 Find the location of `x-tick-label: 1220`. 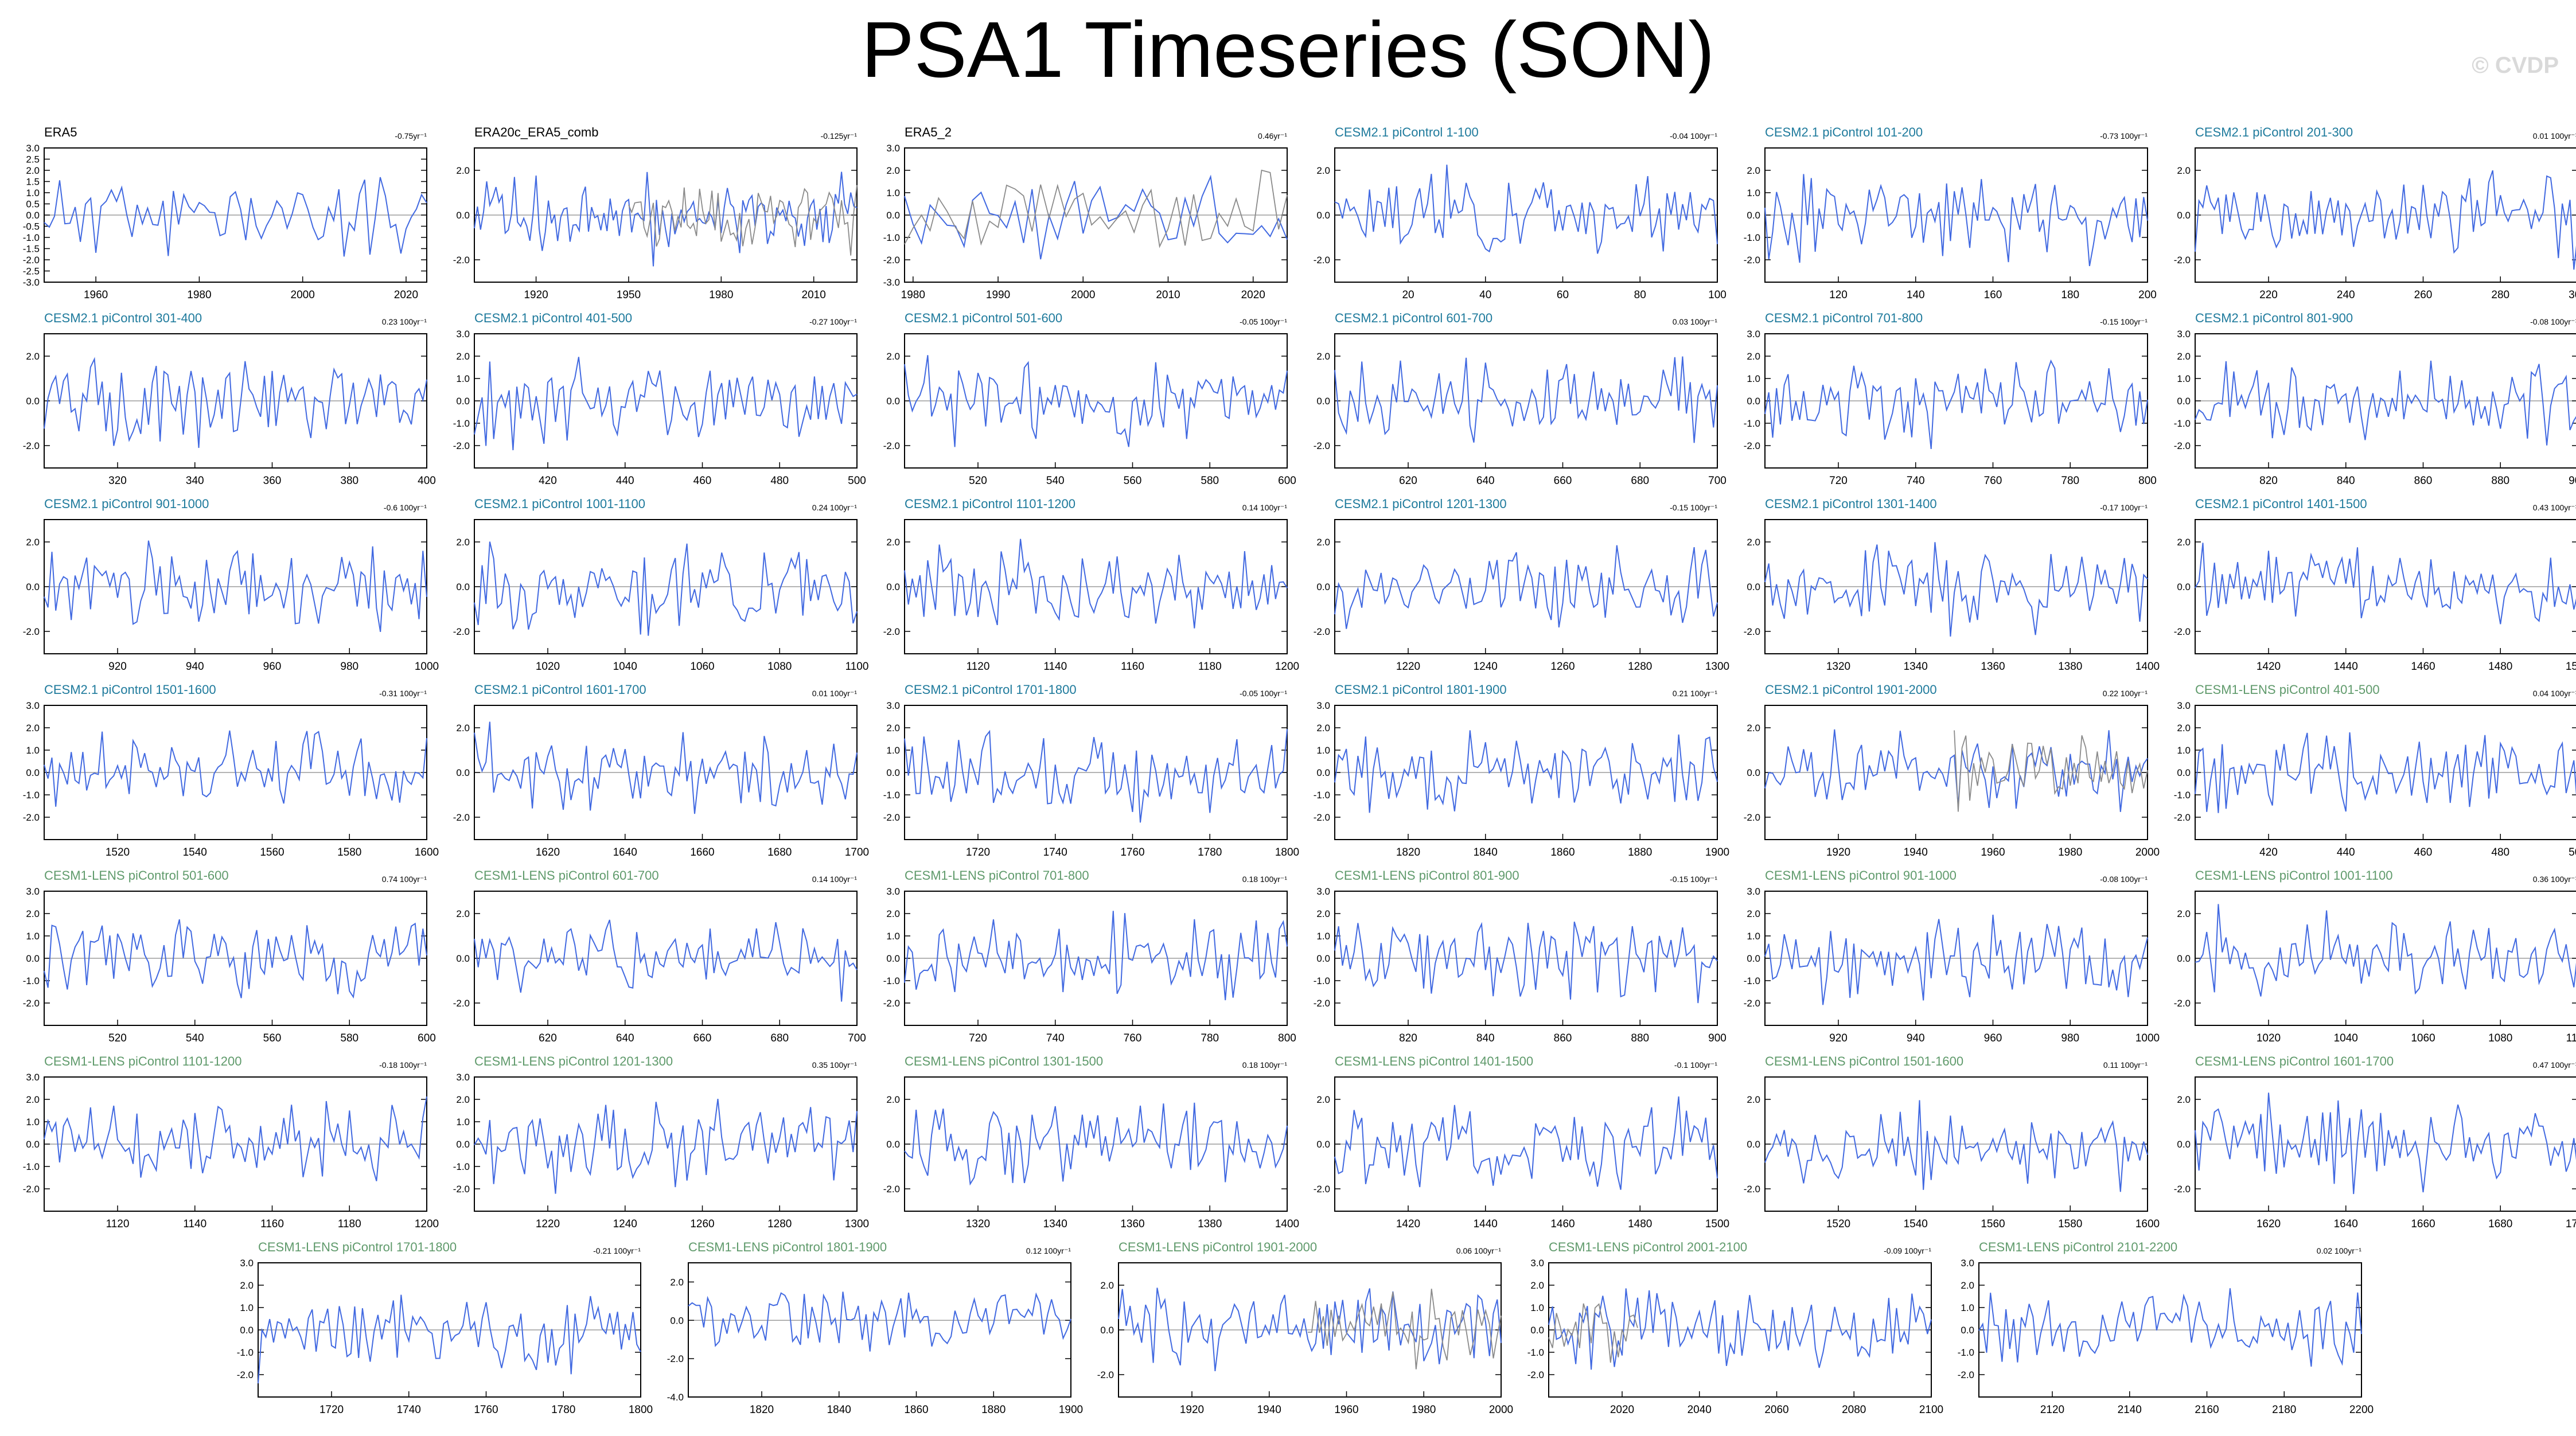

x-tick-label: 1220 is located at coordinates (548, 1224).